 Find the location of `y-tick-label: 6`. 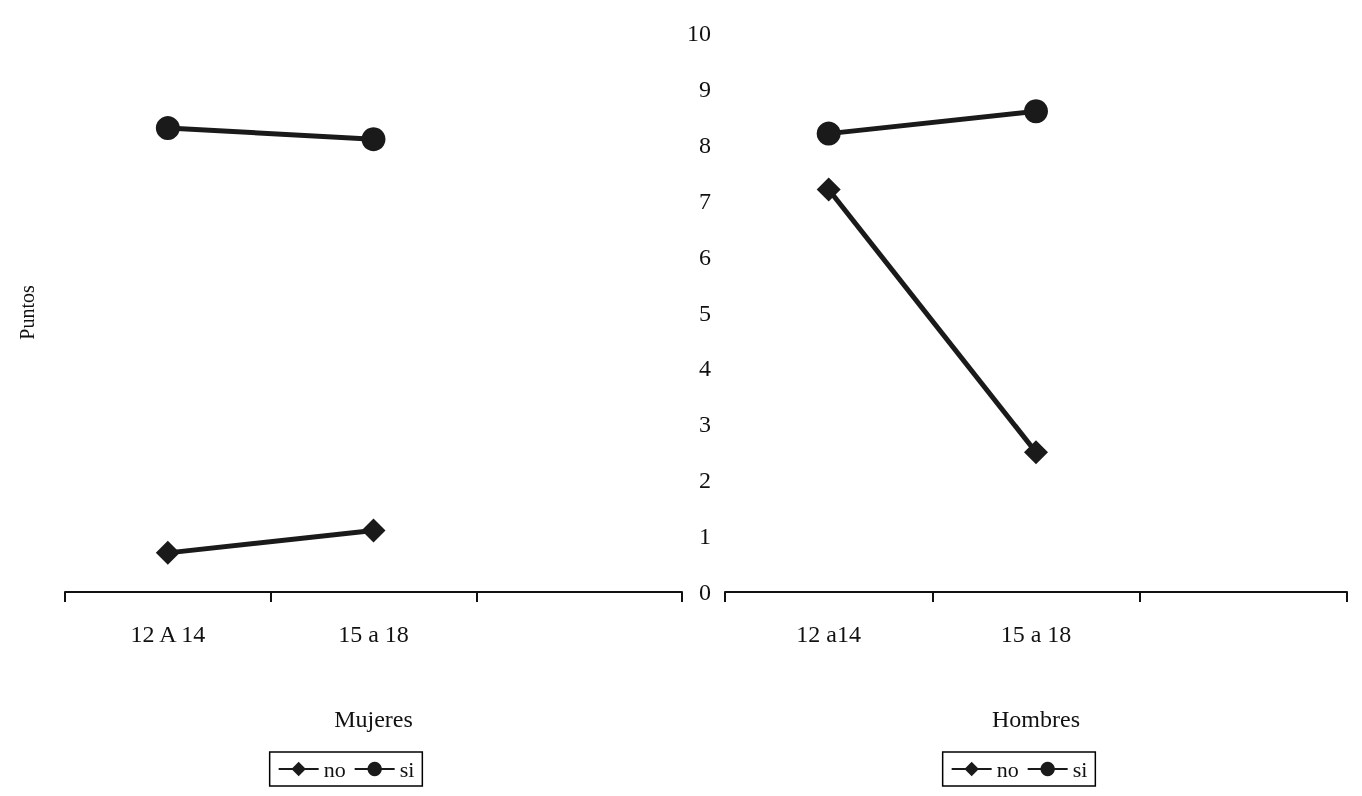

y-tick-label: 6 is located at coordinates (705, 256).